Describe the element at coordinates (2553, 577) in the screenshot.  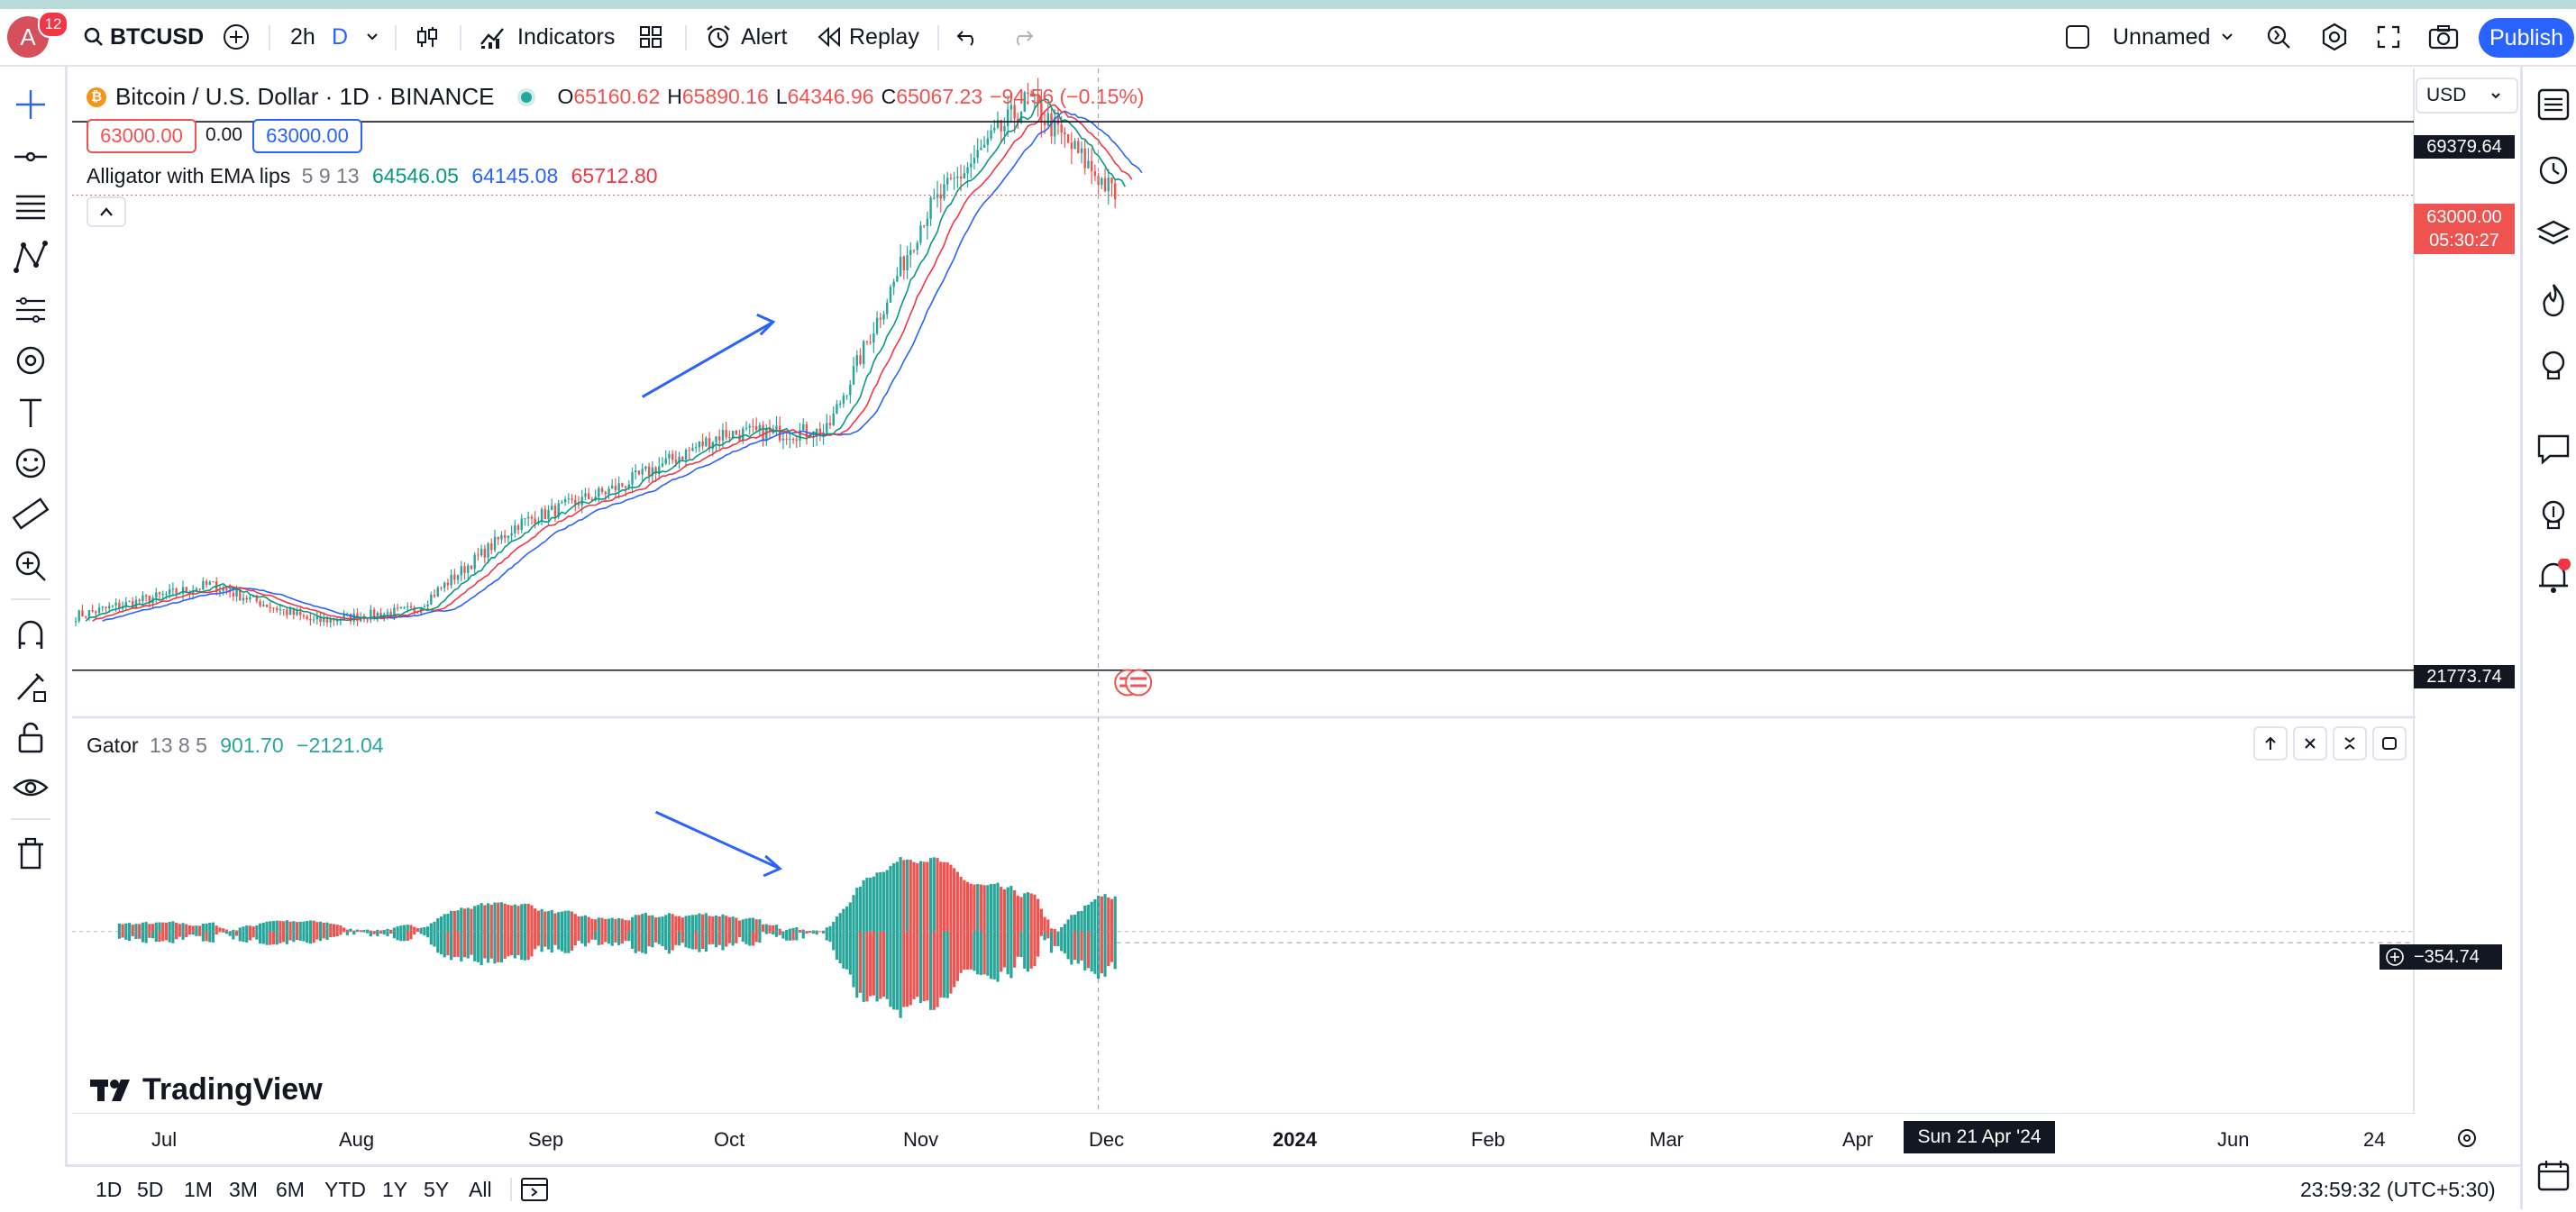
I see `notifications-bell-icon` at that location.